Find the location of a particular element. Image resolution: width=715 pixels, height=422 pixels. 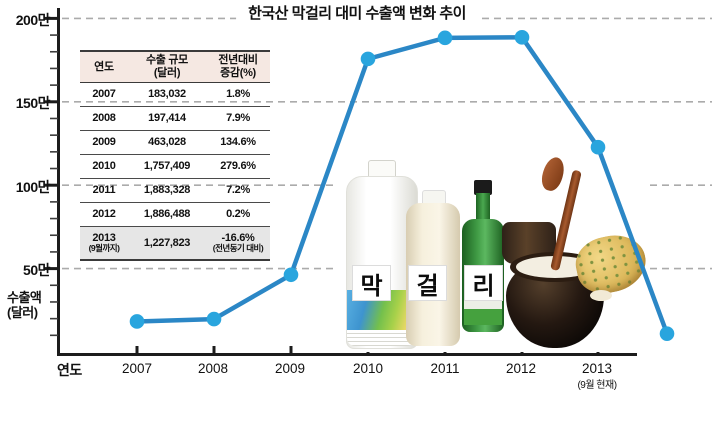

y-axis-caption-line2: (달러) is located at coordinates (22, 312).